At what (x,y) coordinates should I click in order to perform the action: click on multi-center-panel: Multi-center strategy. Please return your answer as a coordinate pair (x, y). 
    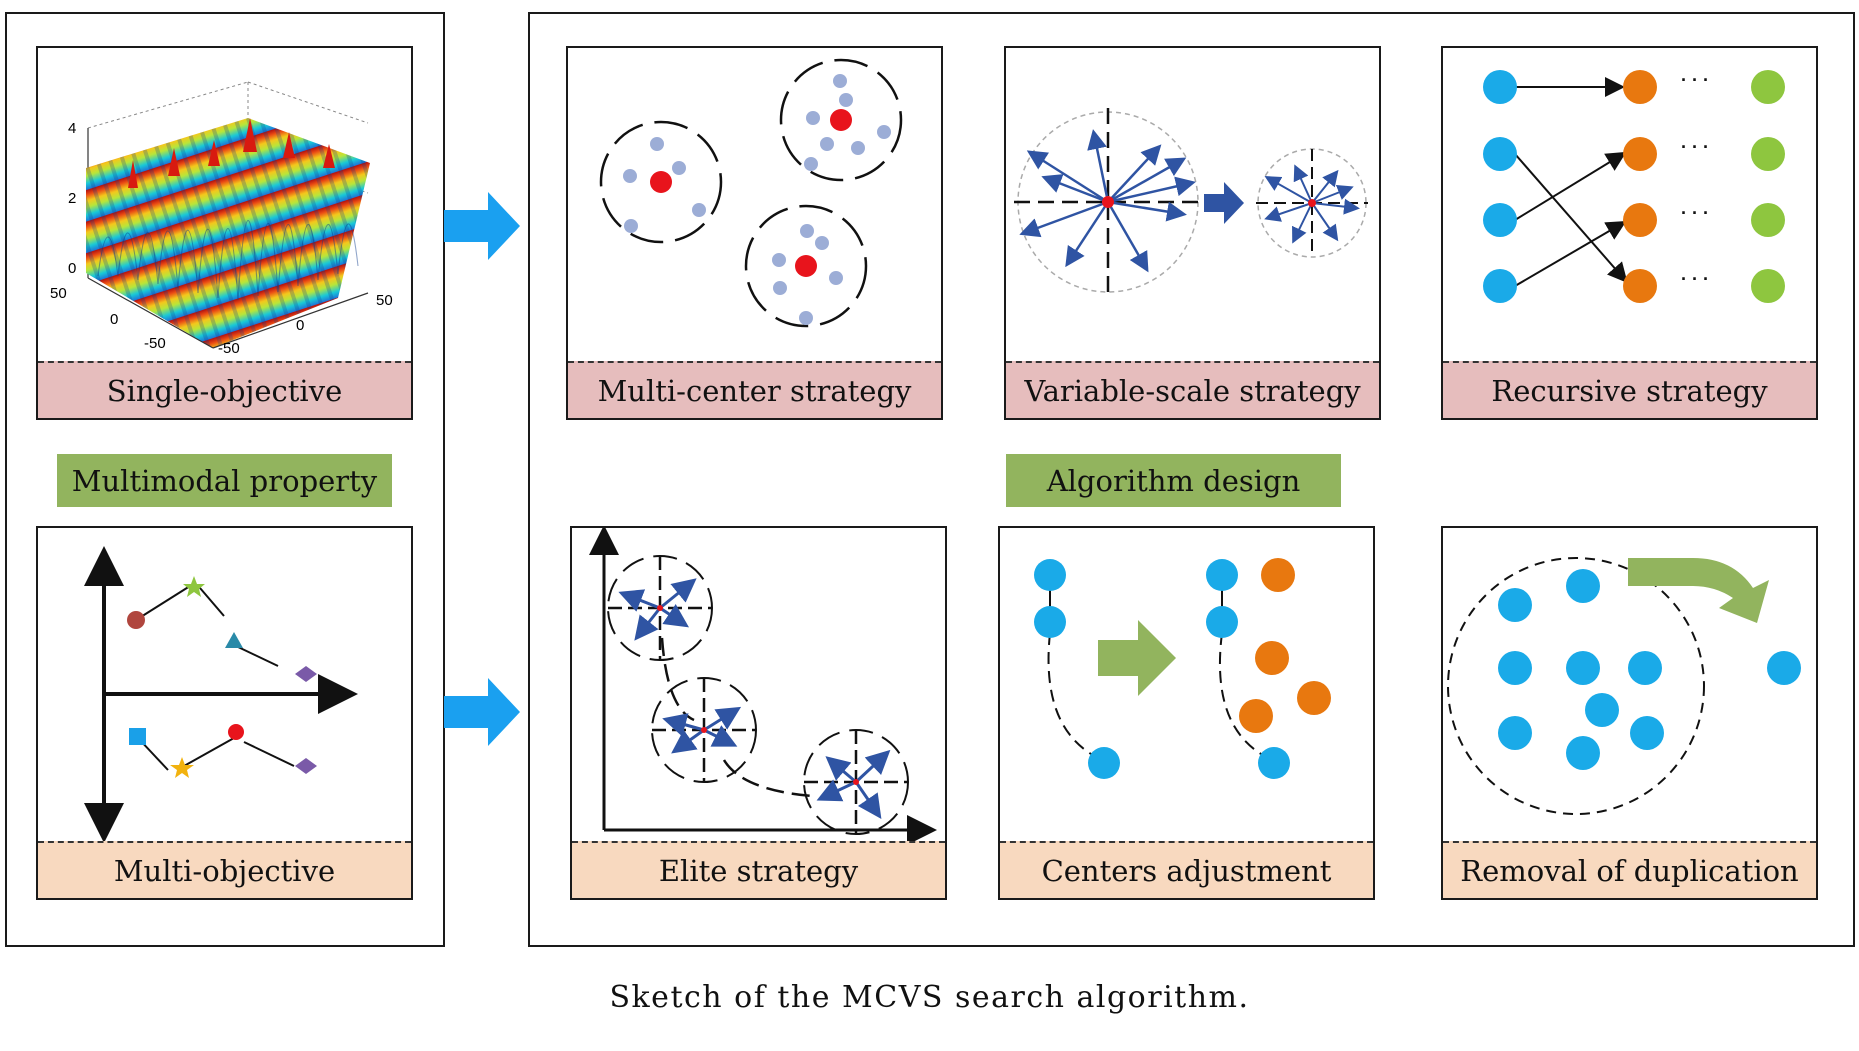
    Looking at the image, I should click on (754, 233).